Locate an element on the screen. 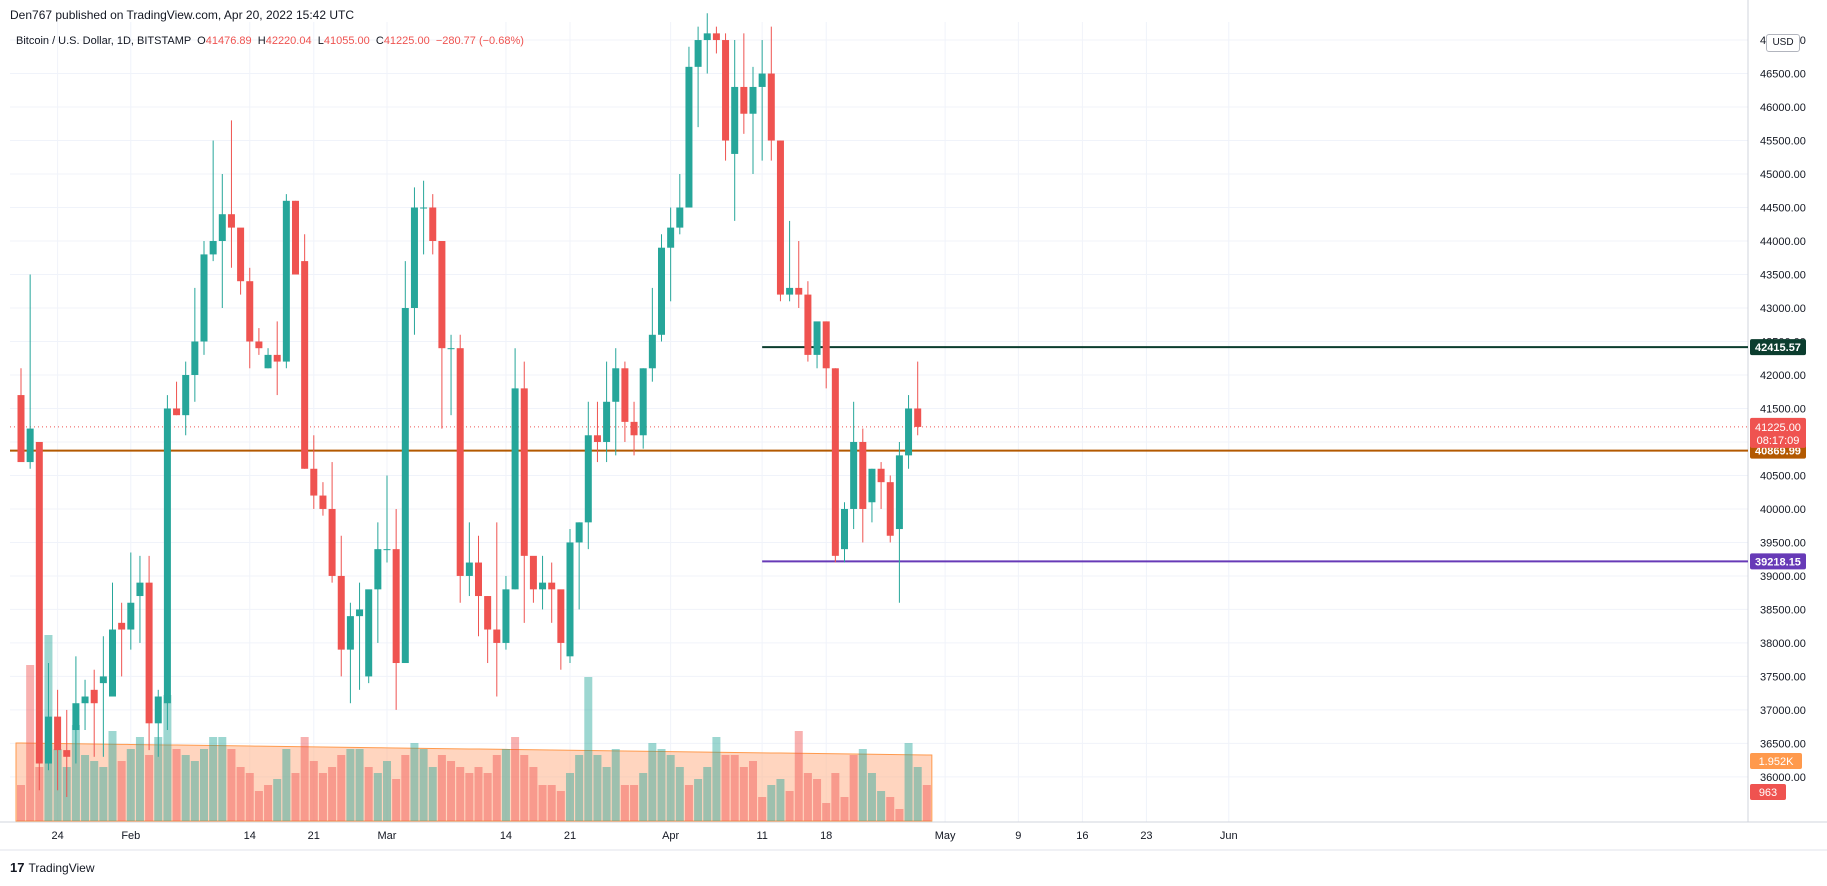  x-tick-label: Apr is located at coordinates (670, 836).